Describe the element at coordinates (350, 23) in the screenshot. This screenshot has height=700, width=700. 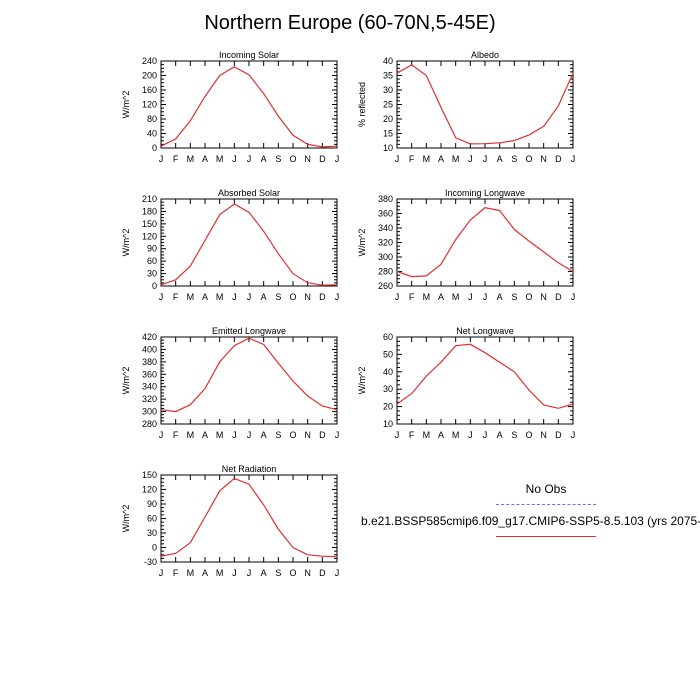
I see `page-title: Northern Europe (60-70N,5-45E)` at that location.